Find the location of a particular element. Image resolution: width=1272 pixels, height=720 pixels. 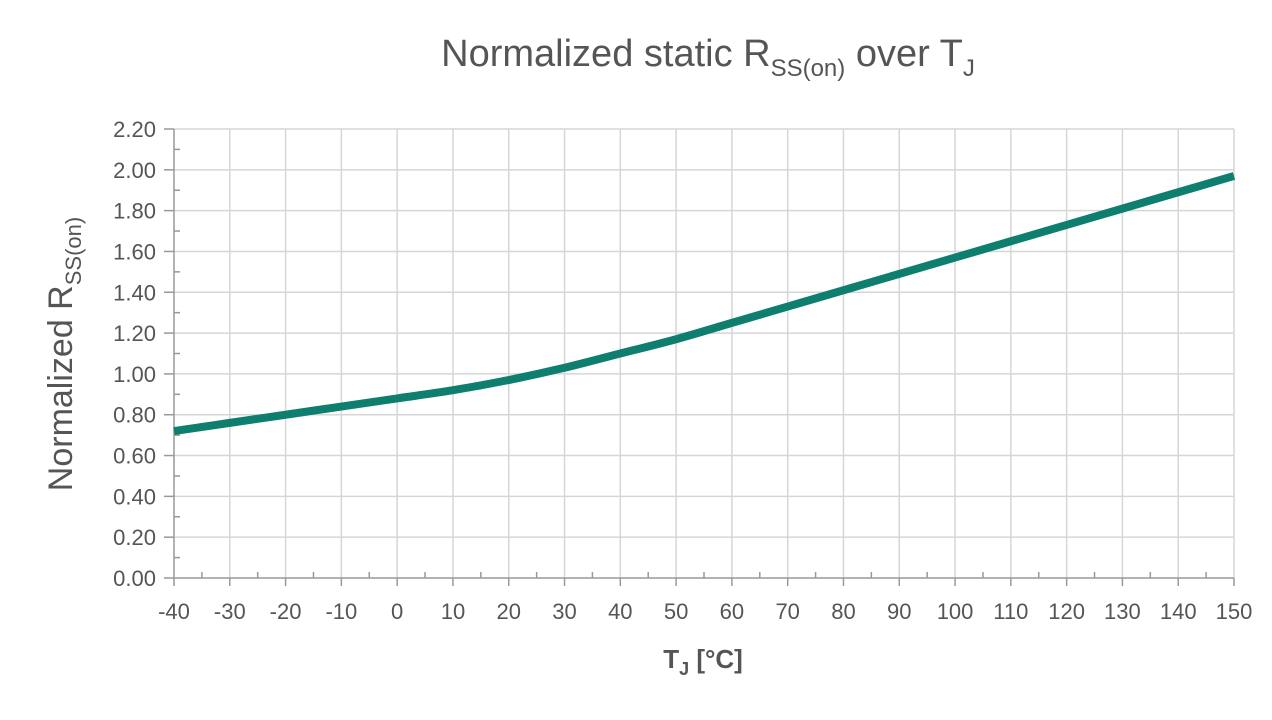

chart-title: Normalized static RSS(on) over TJ is located at coordinates (708, 57).